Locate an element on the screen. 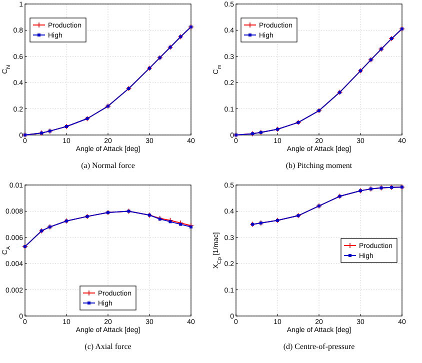  text: (b) Pitching moment is located at coordinates (319, 165).